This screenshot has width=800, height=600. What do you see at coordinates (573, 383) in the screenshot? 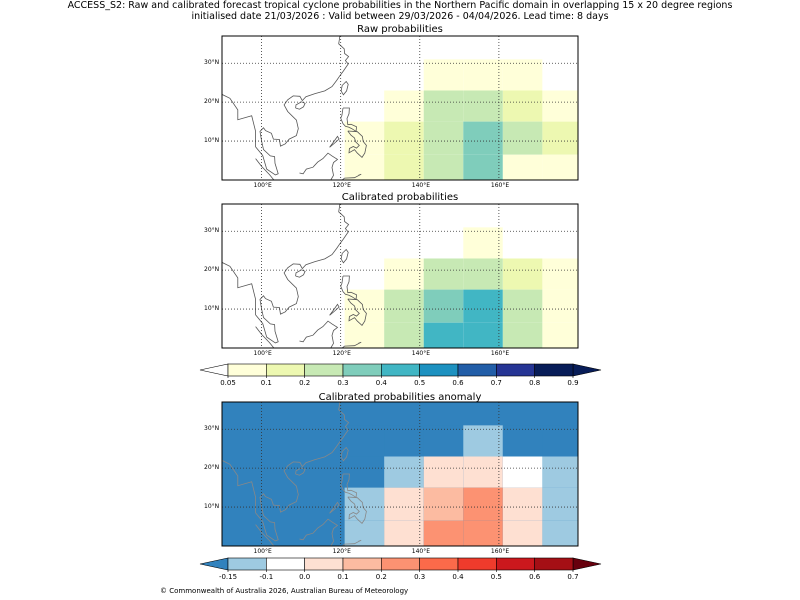
I see `colorbar-label: 0.9` at bounding box center [573, 383].